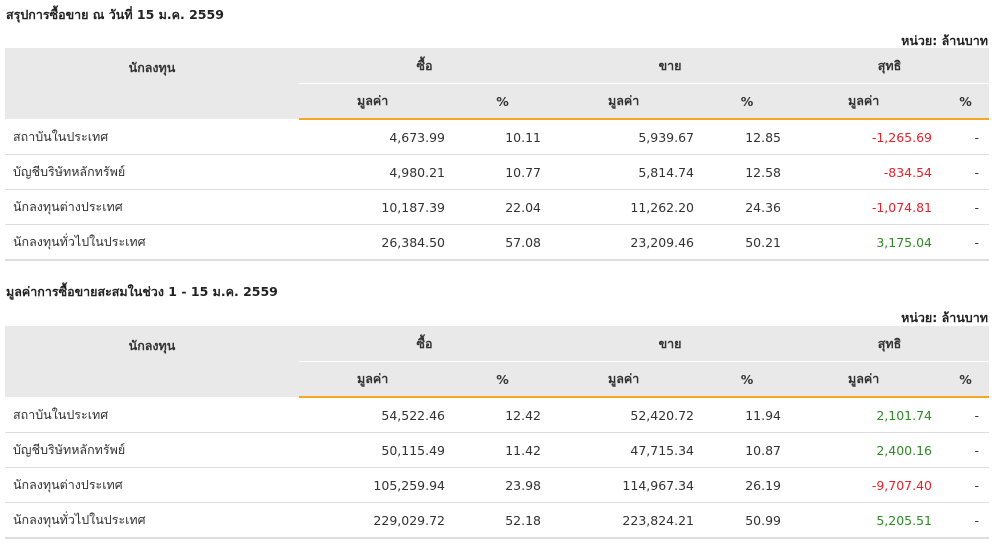 The height and width of the screenshot is (549, 1000). Describe the element at coordinates (377, 207) in the screenshot. I see `buy-value: 10,187.39` at that location.